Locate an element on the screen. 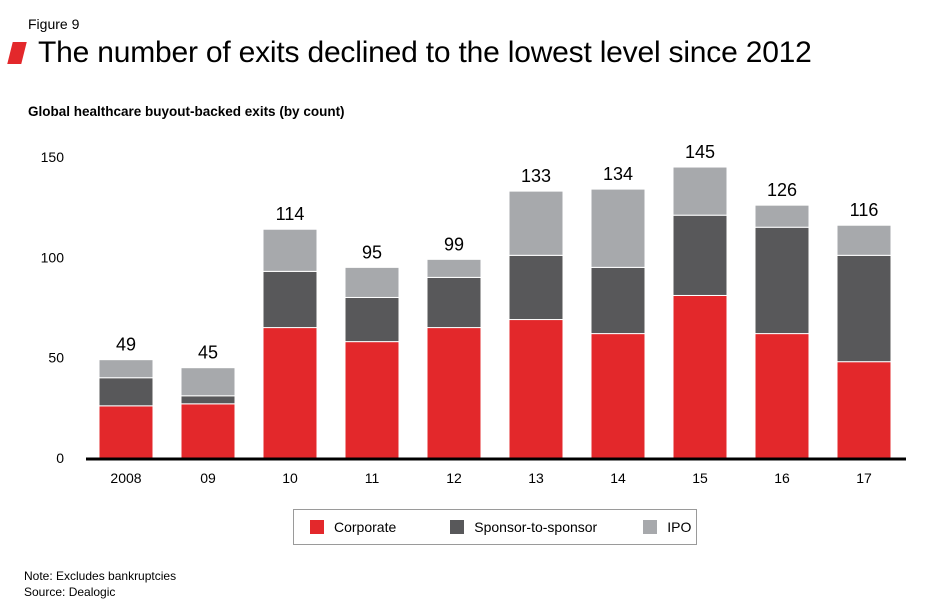 The height and width of the screenshot is (615, 950). y-tick-label-50: 50 is located at coordinates (56, 358).